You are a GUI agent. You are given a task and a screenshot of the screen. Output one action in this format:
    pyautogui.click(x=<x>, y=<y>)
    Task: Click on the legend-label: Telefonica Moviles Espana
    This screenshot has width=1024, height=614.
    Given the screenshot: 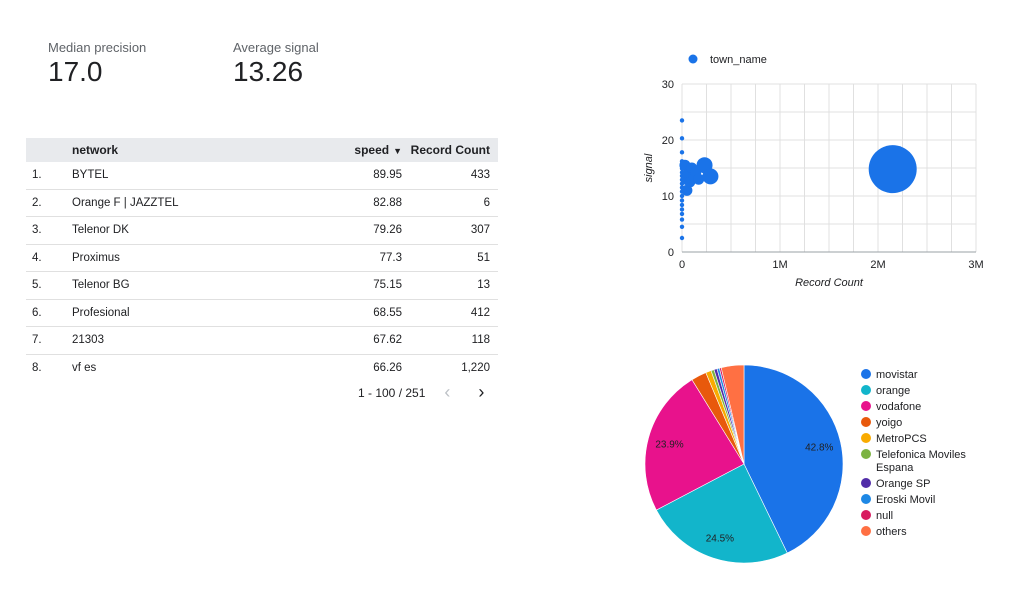 What is the action you would take?
    pyautogui.click(x=921, y=461)
    